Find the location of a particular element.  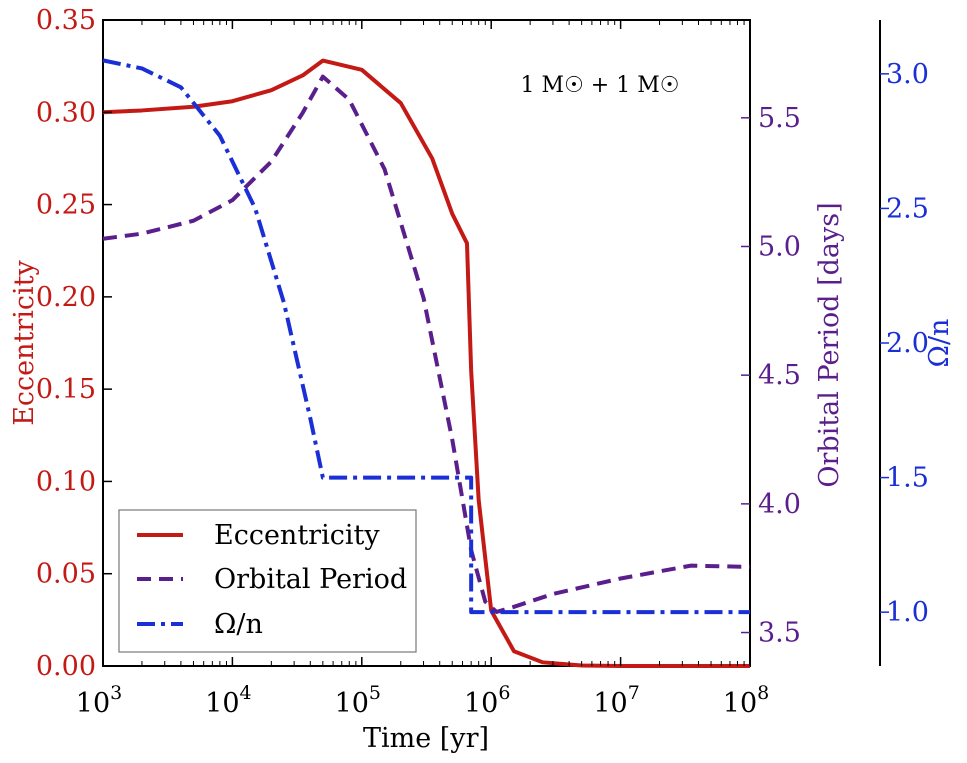

right-y-axis-period-title: Orbital Period [days] is located at coordinates (829, 344).